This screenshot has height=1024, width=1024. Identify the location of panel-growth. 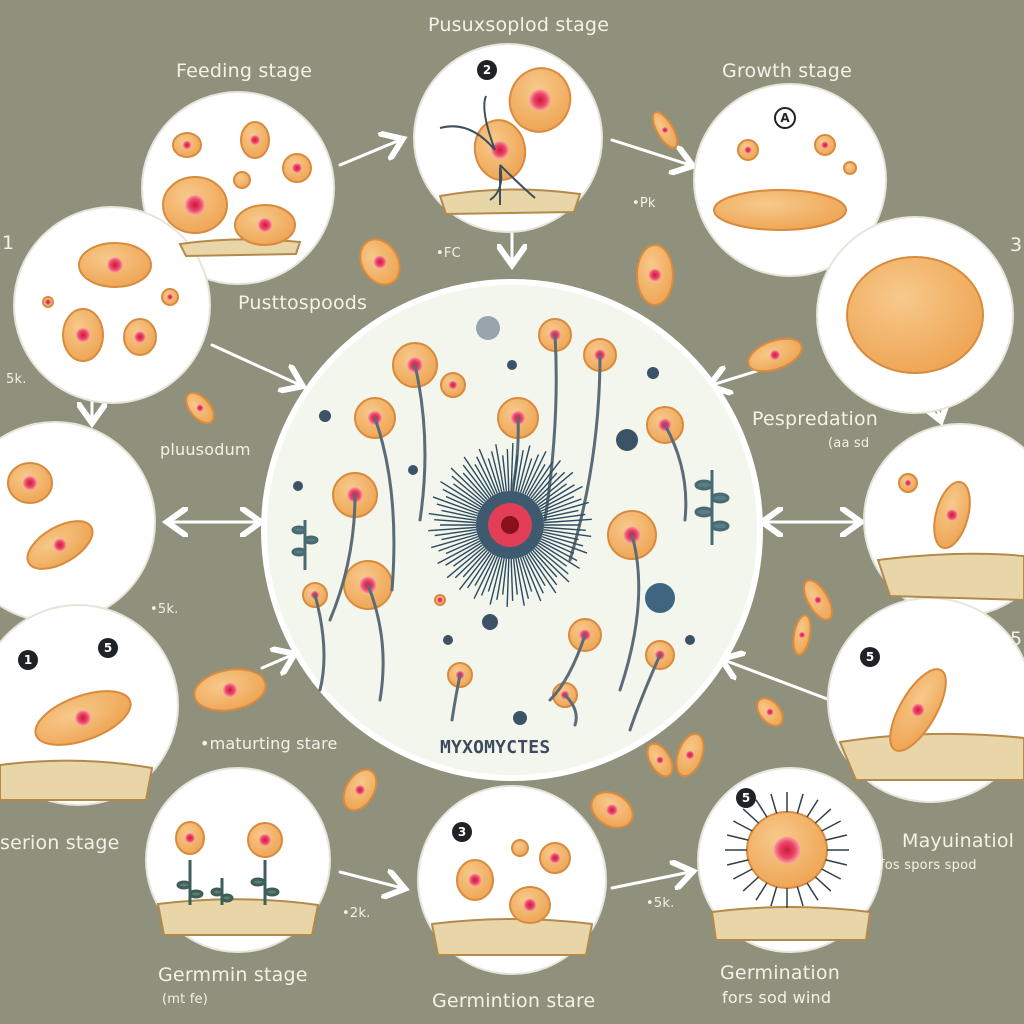
(790, 180).